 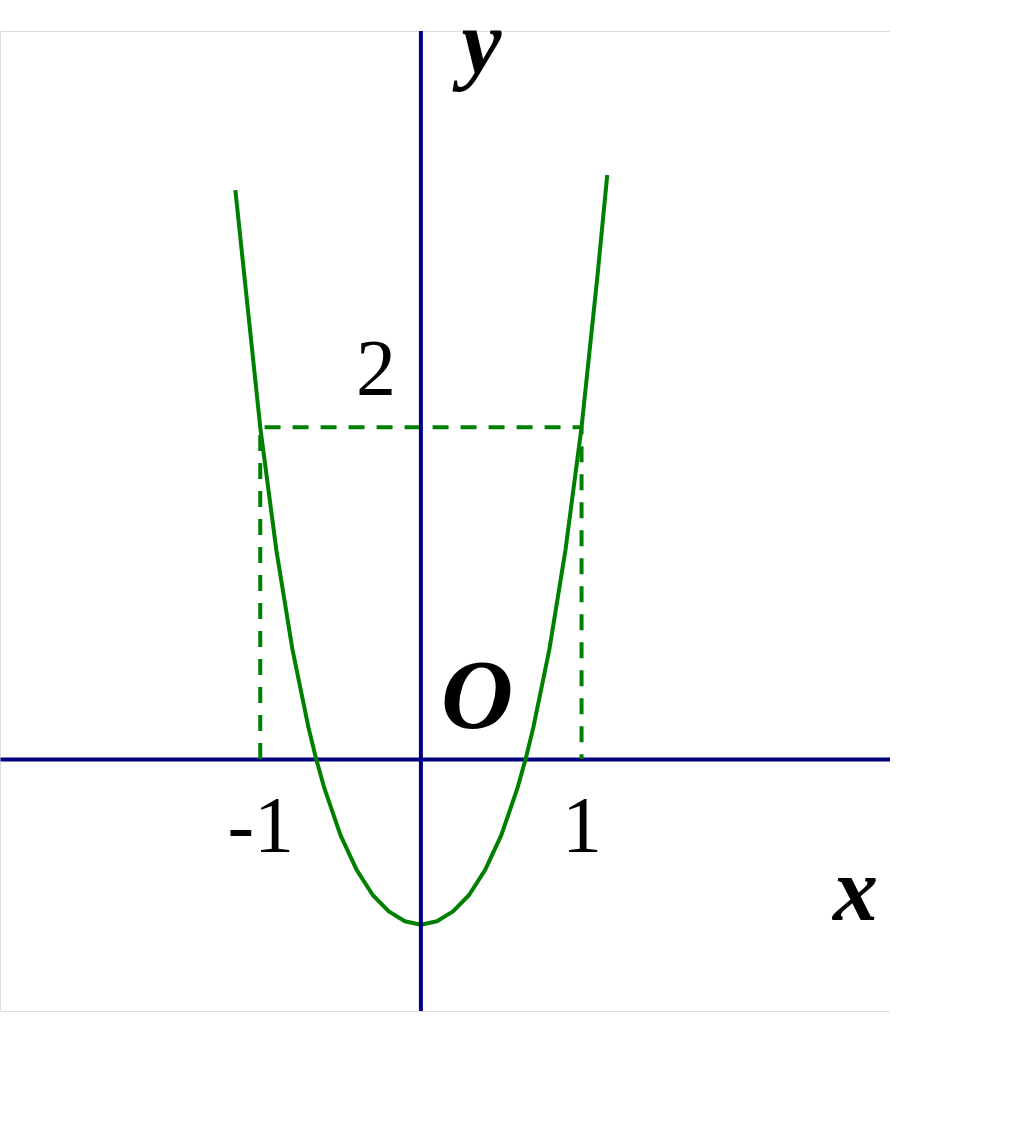 I want to click on annotation: 2, so click(x=375, y=368).